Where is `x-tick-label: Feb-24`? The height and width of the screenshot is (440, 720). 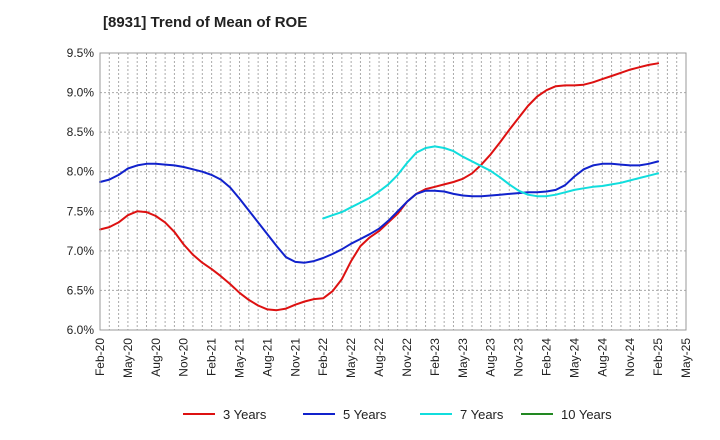 x-tick-label: Feb-24 is located at coordinates (546, 357).